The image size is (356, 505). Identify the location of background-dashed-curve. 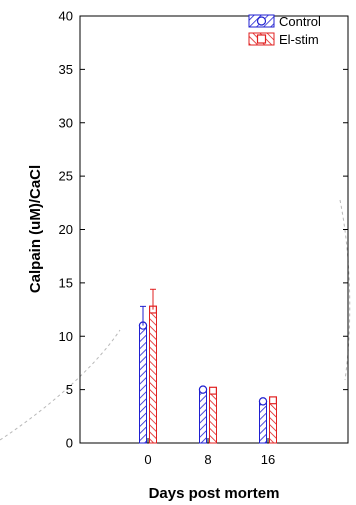
(60, 385).